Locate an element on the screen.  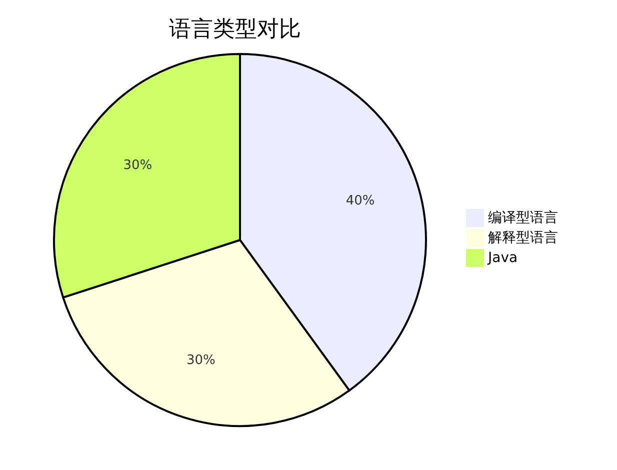
data-label: 40% is located at coordinates (360, 200).